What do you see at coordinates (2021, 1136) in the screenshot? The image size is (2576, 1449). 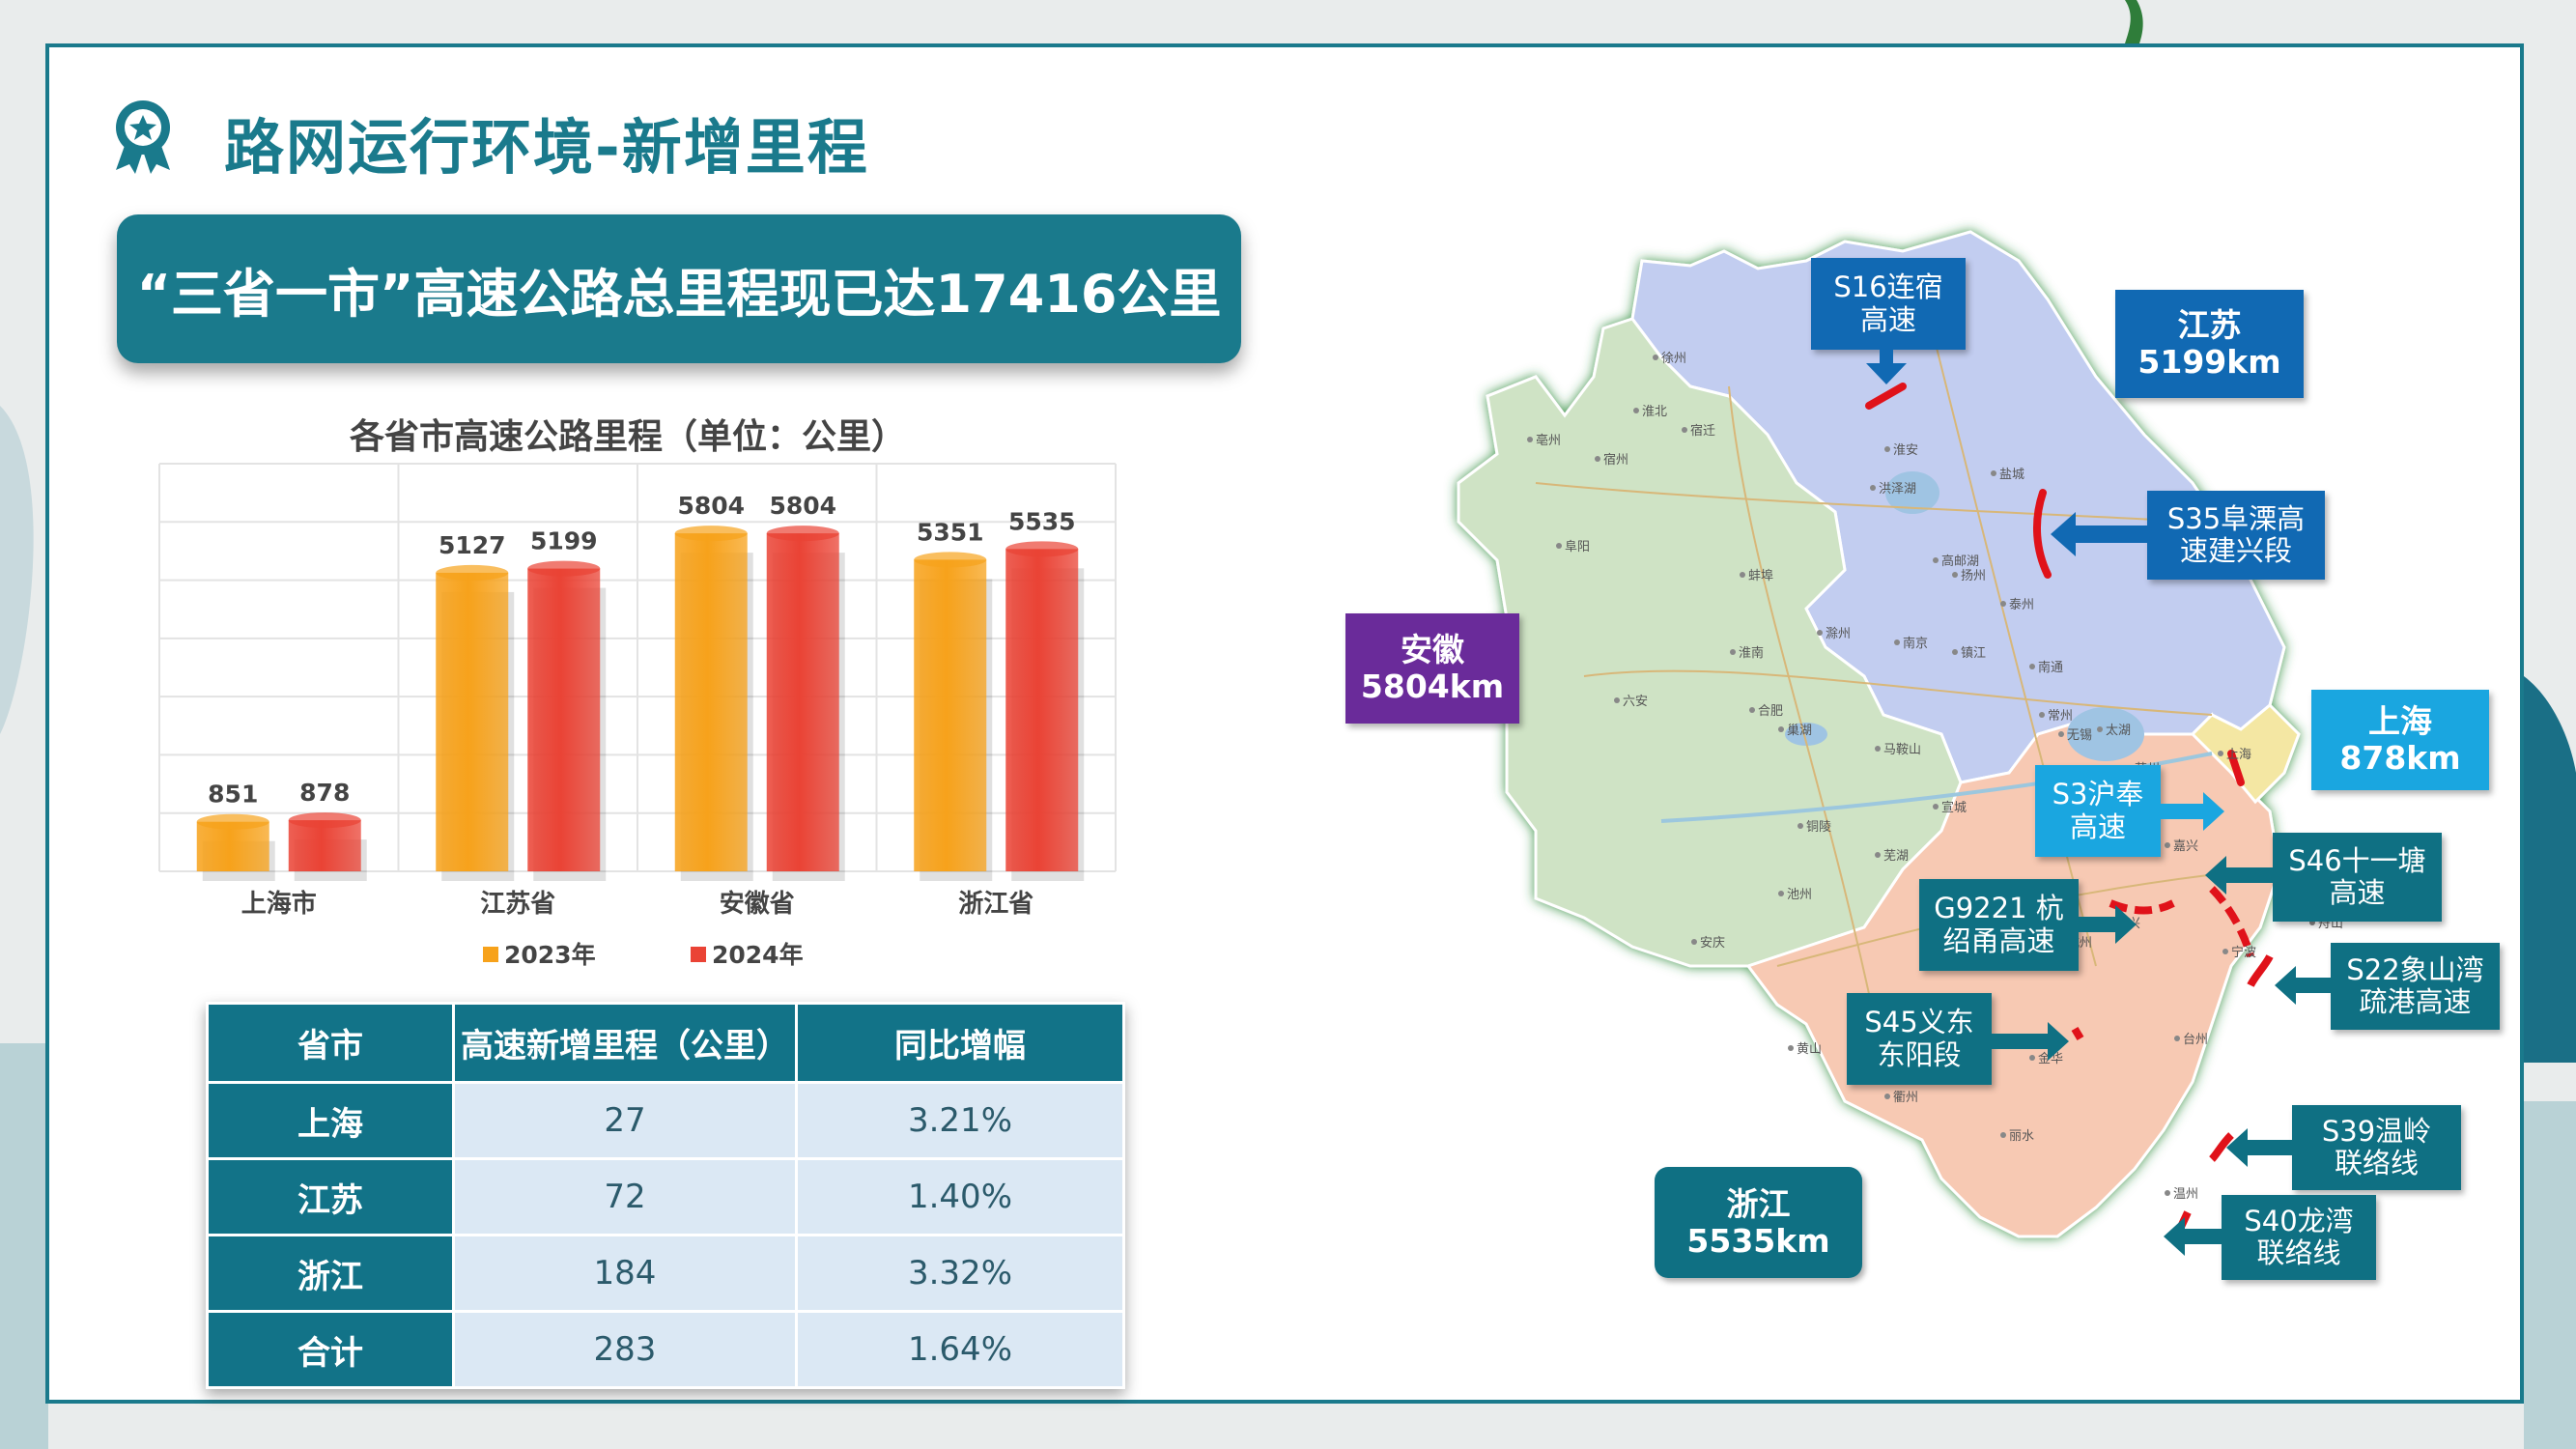 I see `city-label: 丽水` at bounding box center [2021, 1136].